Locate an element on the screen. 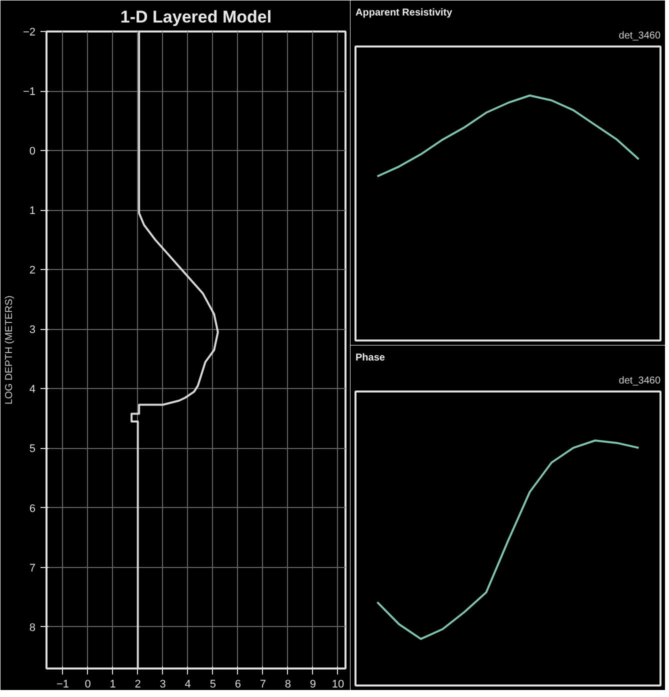 This screenshot has height=697, width=669. y-tick-label: 6 is located at coordinates (32, 508).